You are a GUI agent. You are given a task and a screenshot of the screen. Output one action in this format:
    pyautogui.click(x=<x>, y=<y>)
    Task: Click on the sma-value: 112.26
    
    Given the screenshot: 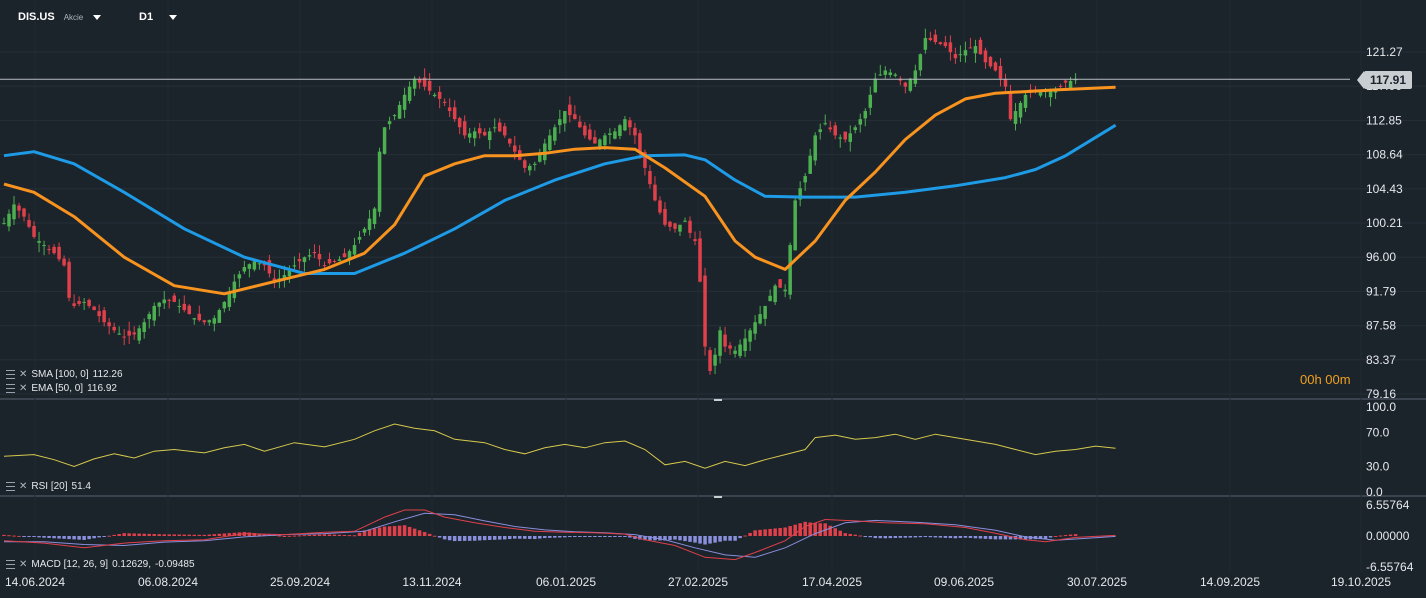 What is the action you would take?
    pyautogui.click(x=107, y=374)
    